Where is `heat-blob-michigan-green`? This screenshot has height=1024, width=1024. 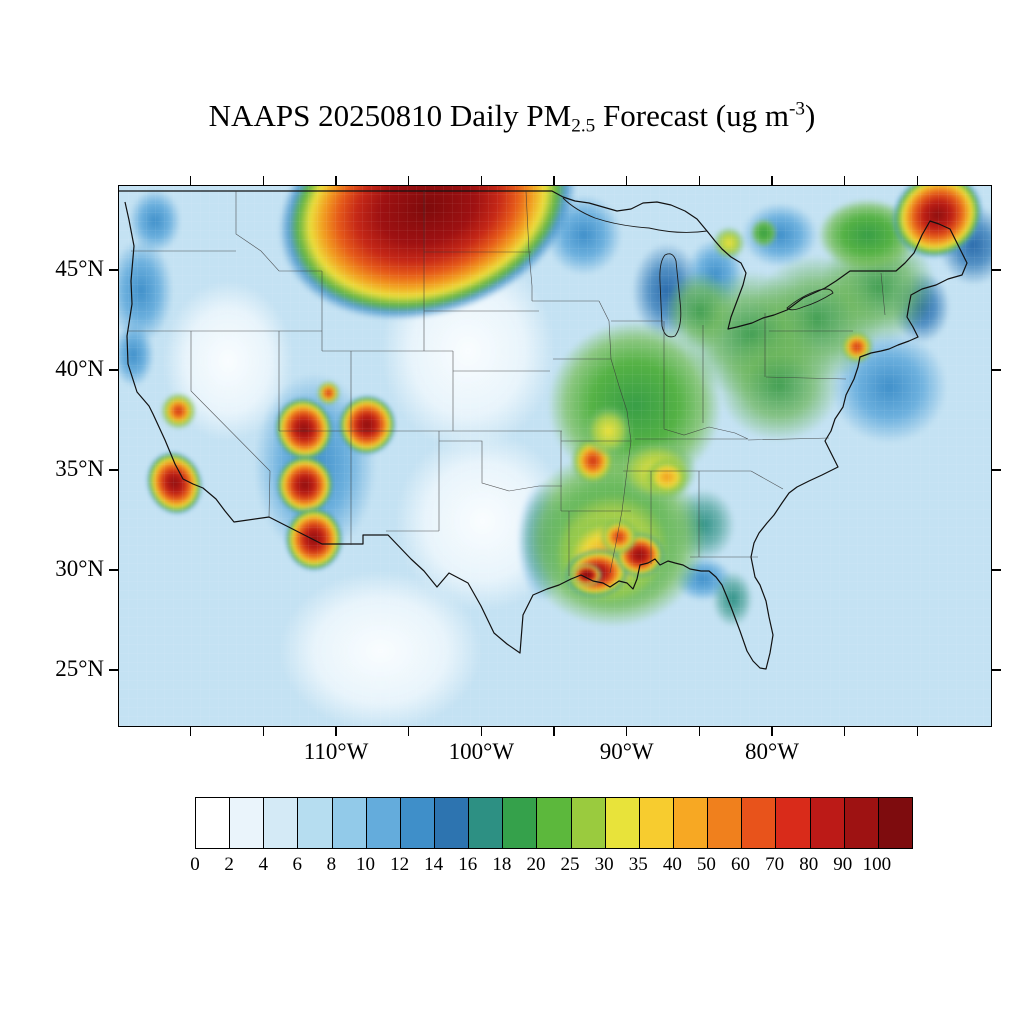
heat-blob-michigan-green is located at coordinates (700, 311).